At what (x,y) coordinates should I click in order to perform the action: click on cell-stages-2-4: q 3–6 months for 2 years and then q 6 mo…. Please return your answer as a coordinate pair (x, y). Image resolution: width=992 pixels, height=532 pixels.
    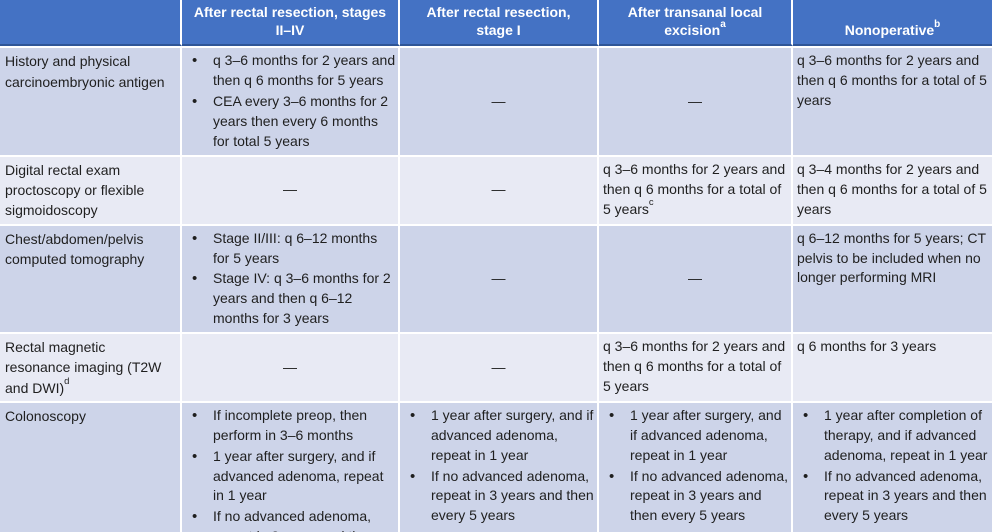
    Looking at the image, I should click on (291, 101).